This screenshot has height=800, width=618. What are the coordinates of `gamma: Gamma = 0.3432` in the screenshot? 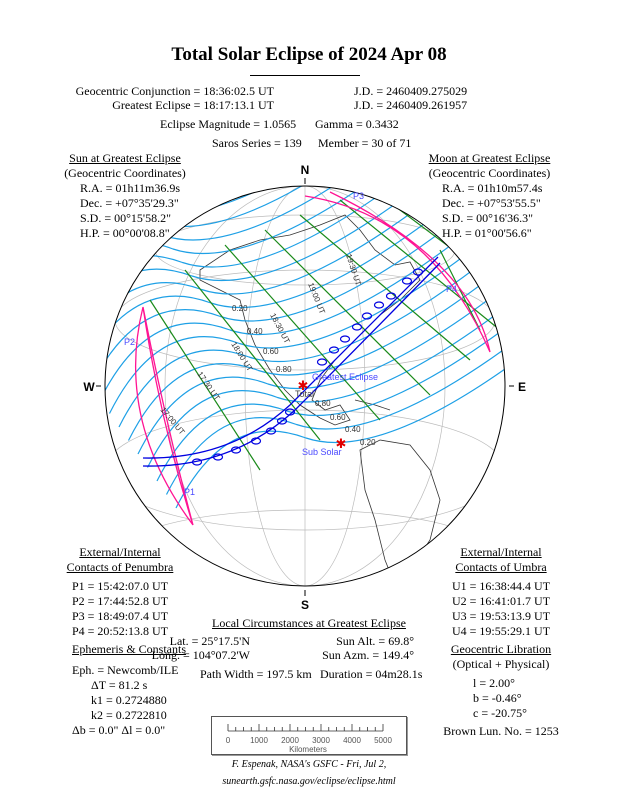 It's located at (357, 124).